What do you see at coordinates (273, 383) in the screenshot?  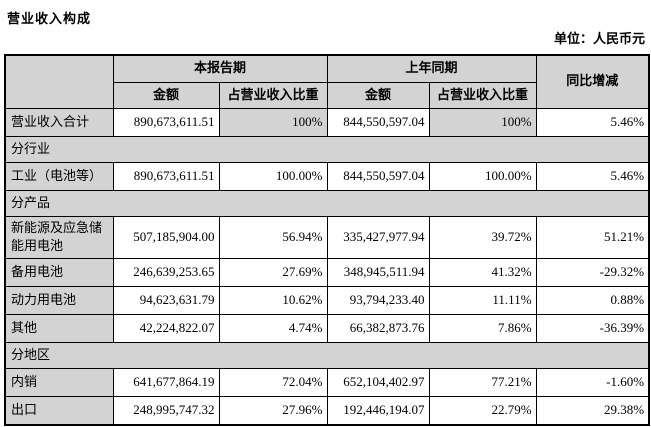 I see `pct-cell: 72.04%` at bounding box center [273, 383].